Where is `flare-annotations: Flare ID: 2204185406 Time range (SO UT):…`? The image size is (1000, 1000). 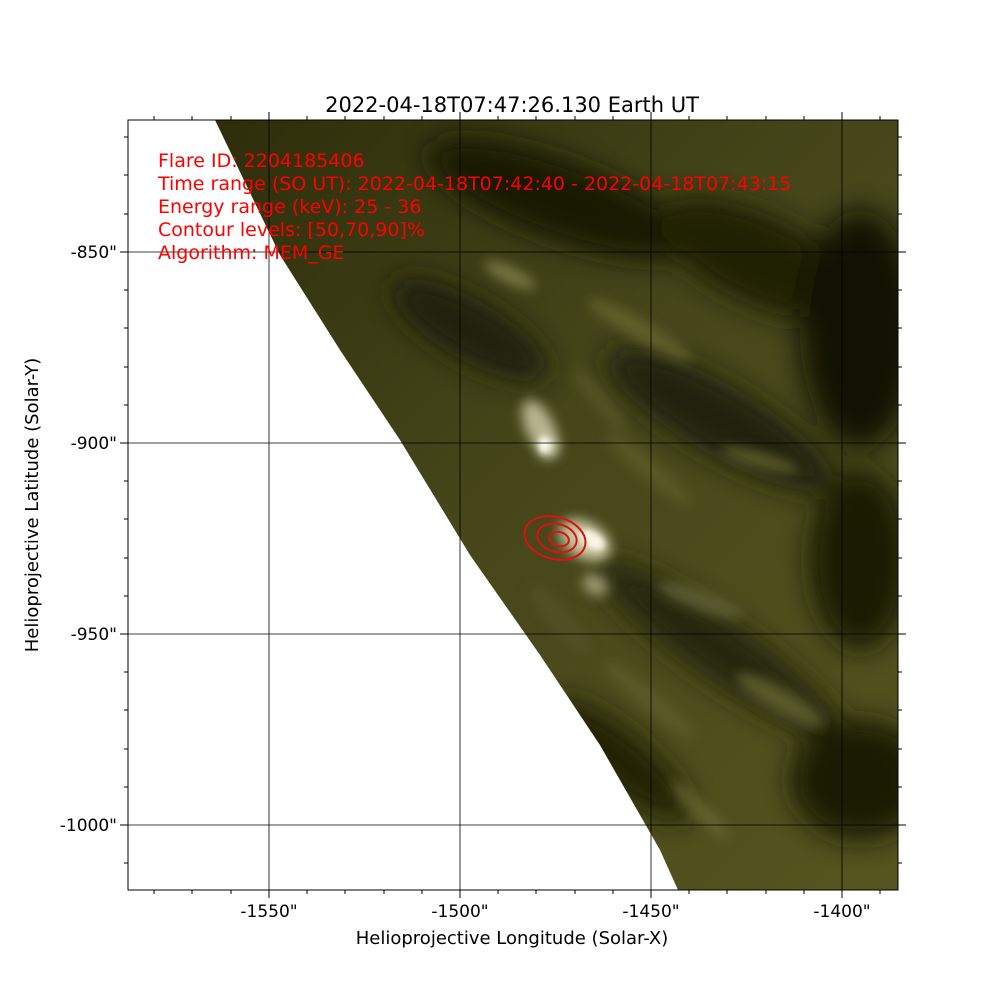
flare-annotations: Flare ID: 2204185406 Time range (SO UT):… is located at coordinates (474, 207).